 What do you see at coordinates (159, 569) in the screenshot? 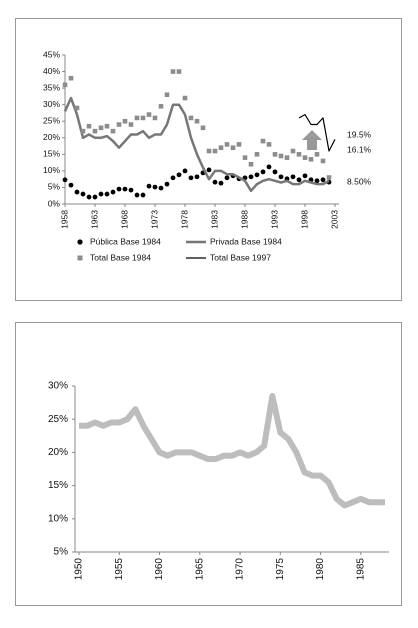
I see `x-tick-label: 1960` at bounding box center [159, 569].